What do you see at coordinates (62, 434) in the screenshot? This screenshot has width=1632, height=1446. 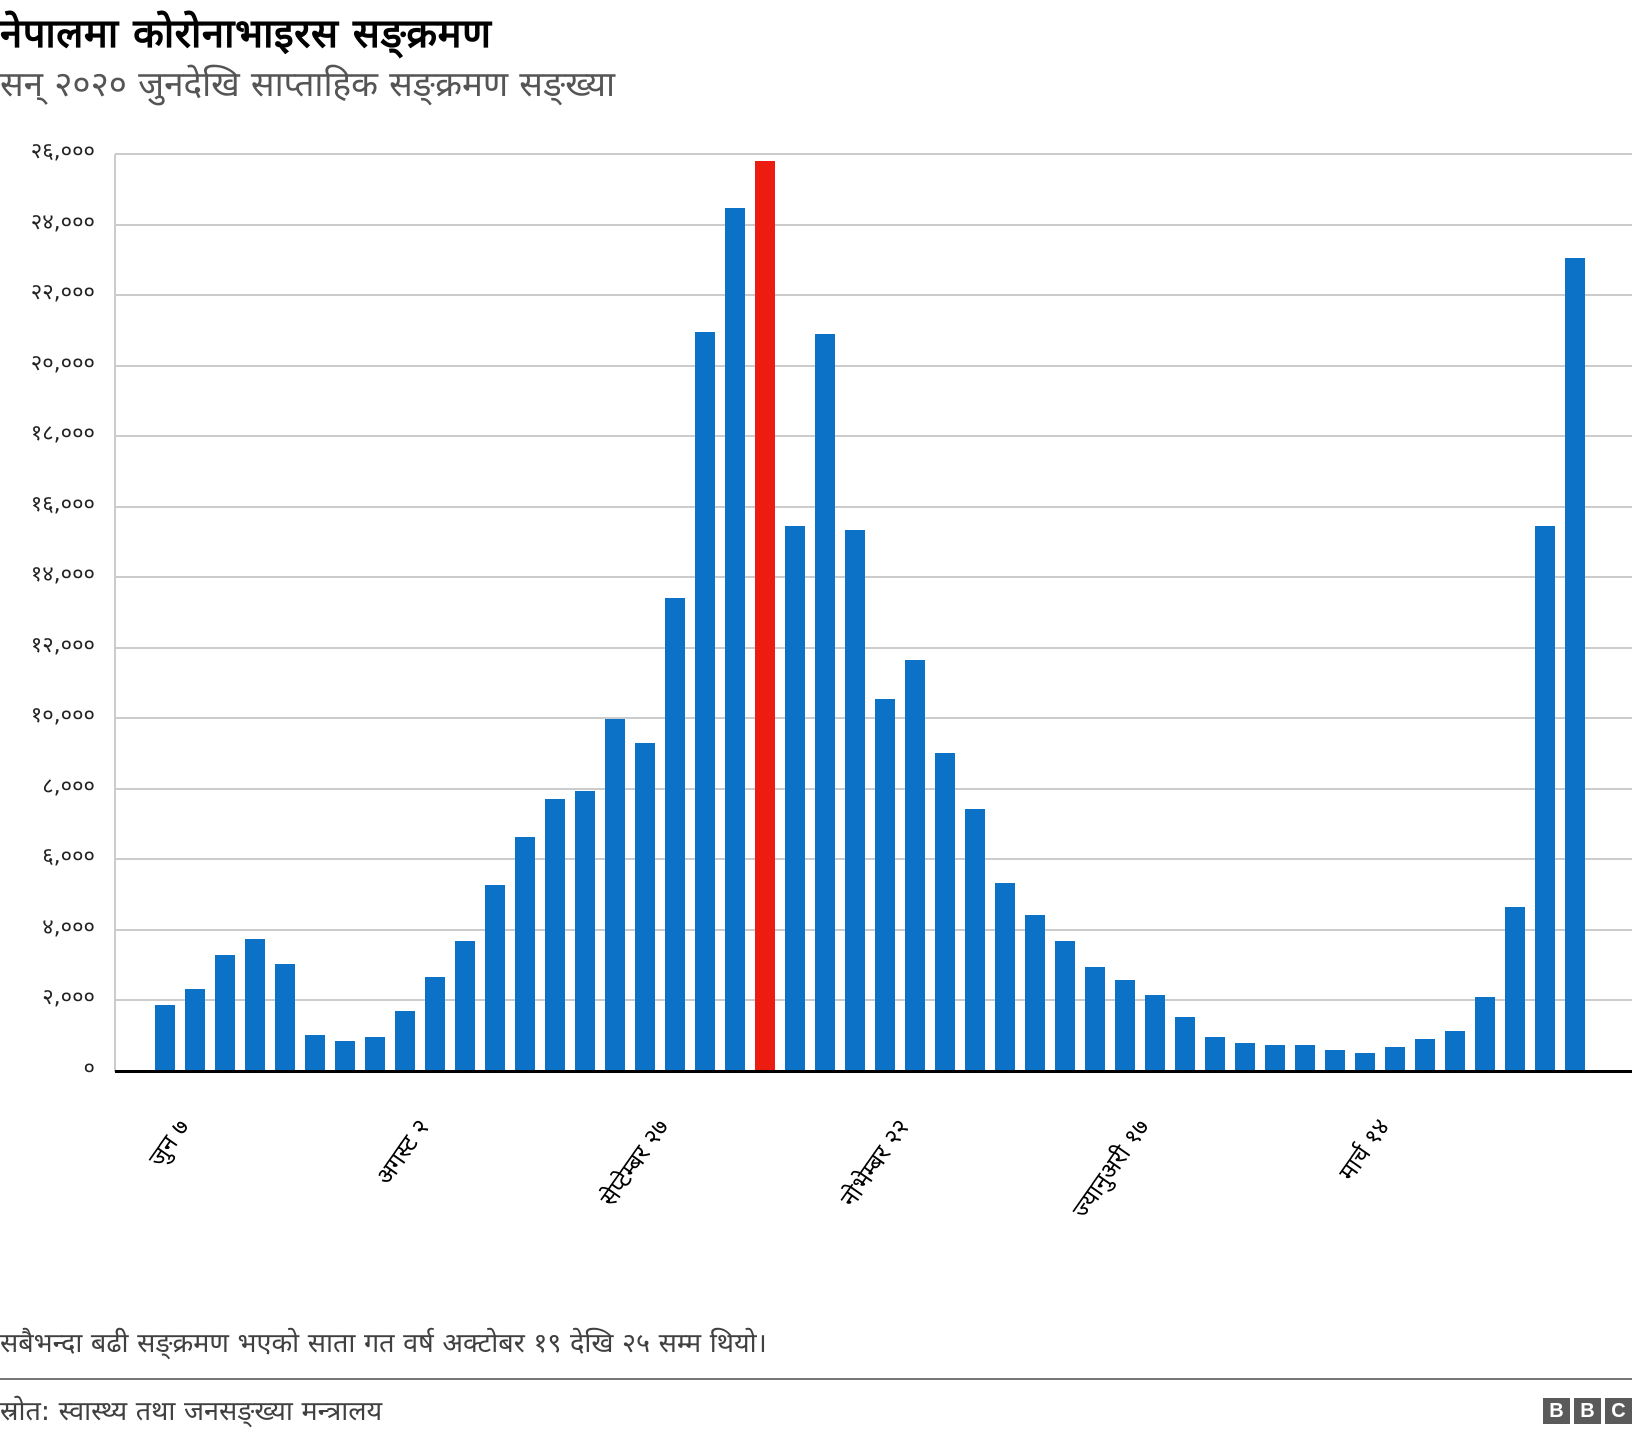 I see `y-axis-tick-label: १८,०००` at bounding box center [62, 434].